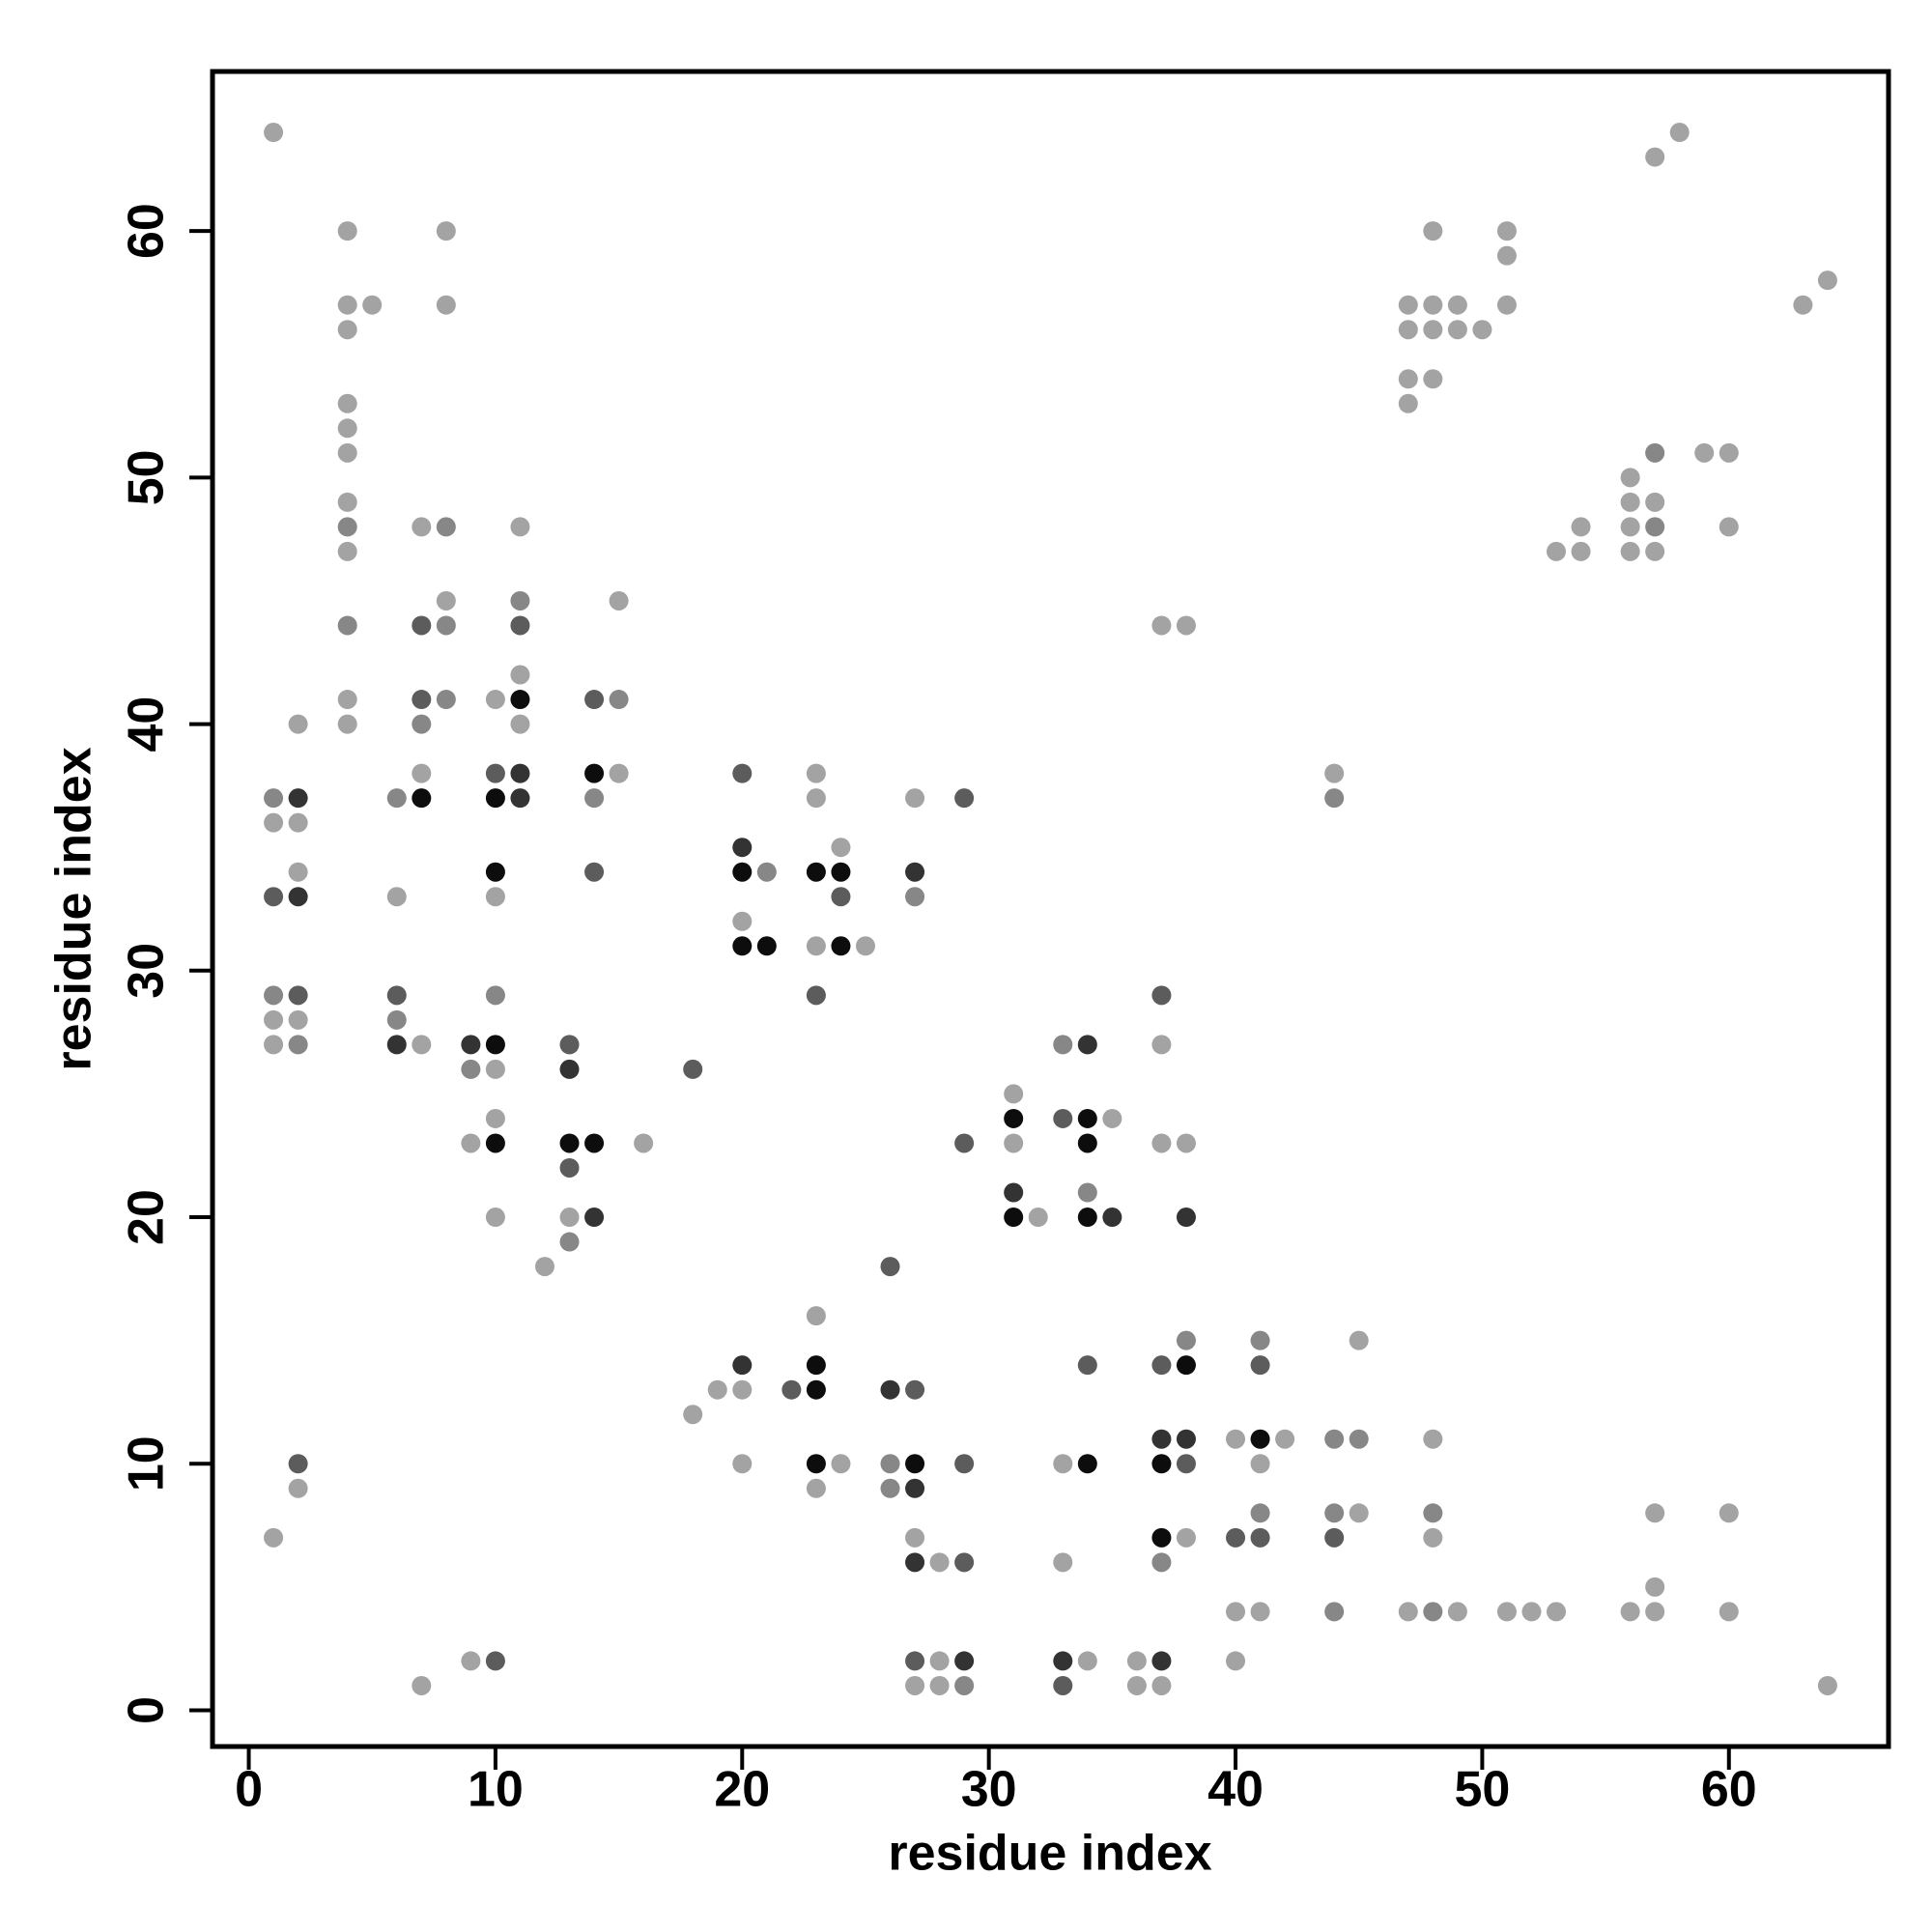 This screenshot has width=1932, height=1932. Describe the element at coordinates (249, 1790) in the screenshot. I see `x-tick-label: 0` at that location.